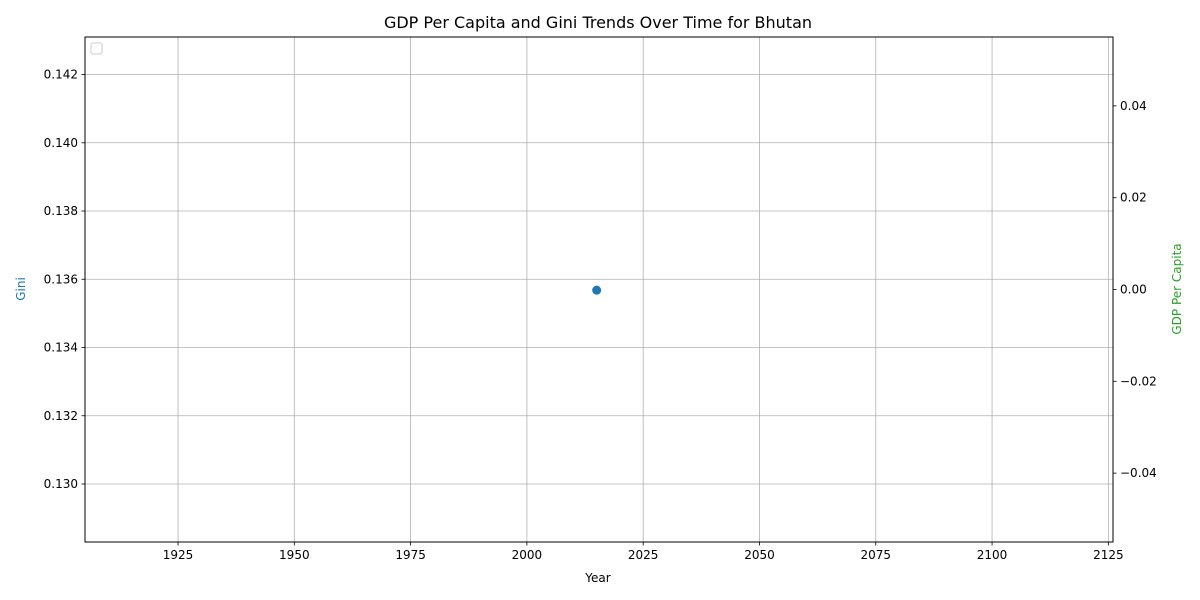 This screenshot has width=1200, height=600. I want to click on y-right-tick-label: −0.04, so click(1138, 473).